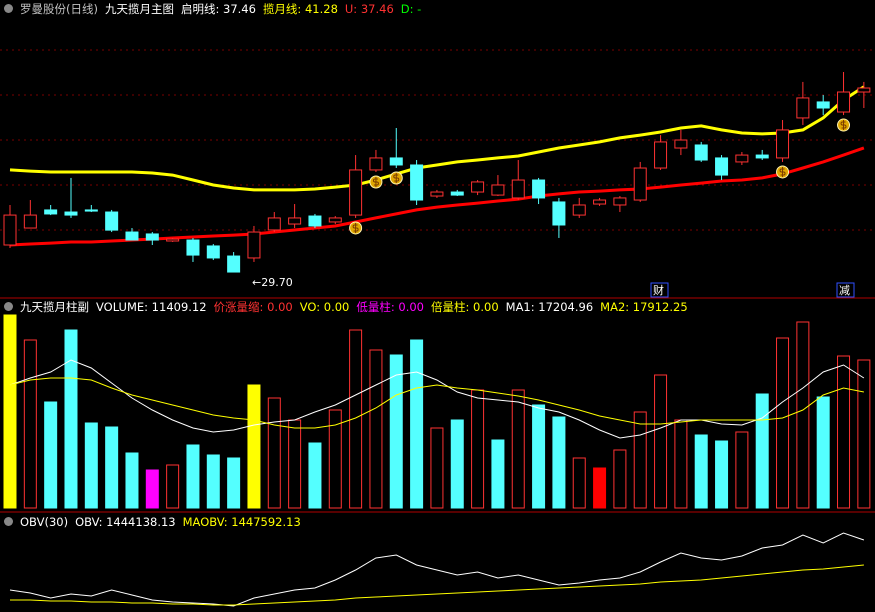  Describe the element at coordinates (218, 9) in the screenshot. I see `header-item: 启明线: 37.46` at that location.